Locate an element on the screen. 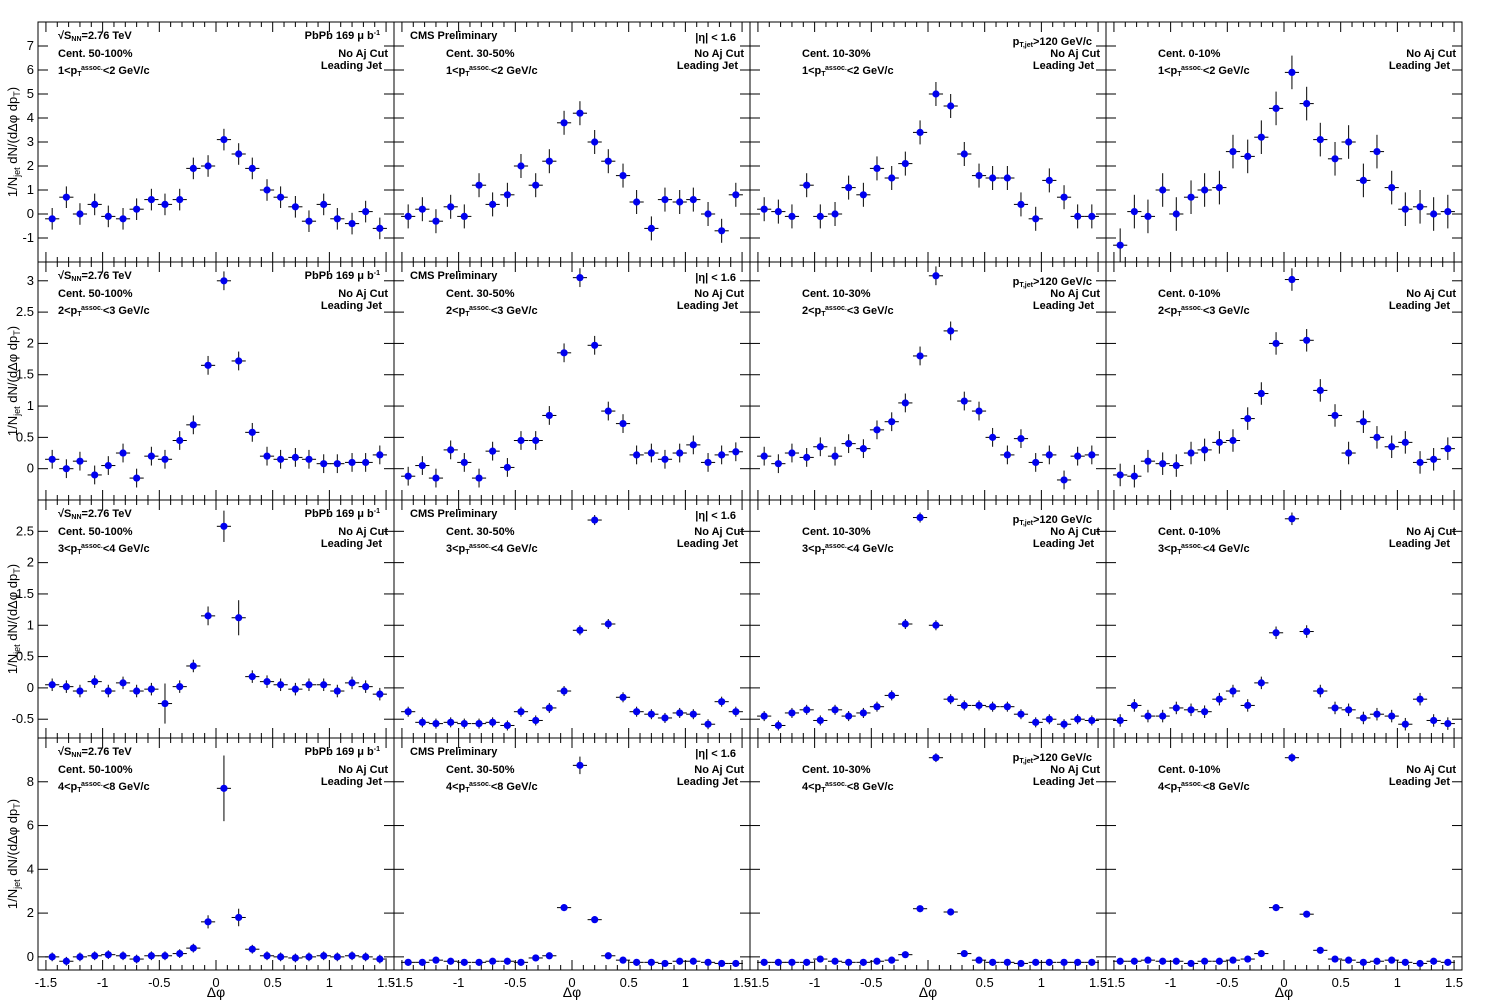 Image resolution: width=1496 pixels, height=1000 pixels. pt-bin-label: 3<pTassoc.<4 GeV/c is located at coordinates (848, 549).